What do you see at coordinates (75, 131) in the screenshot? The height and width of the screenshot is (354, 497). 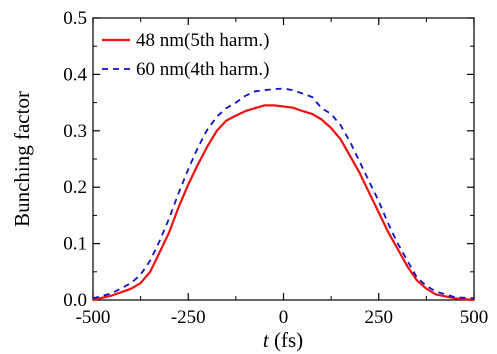 I see `y-tick-label: 0.3` at bounding box center [75, 131].